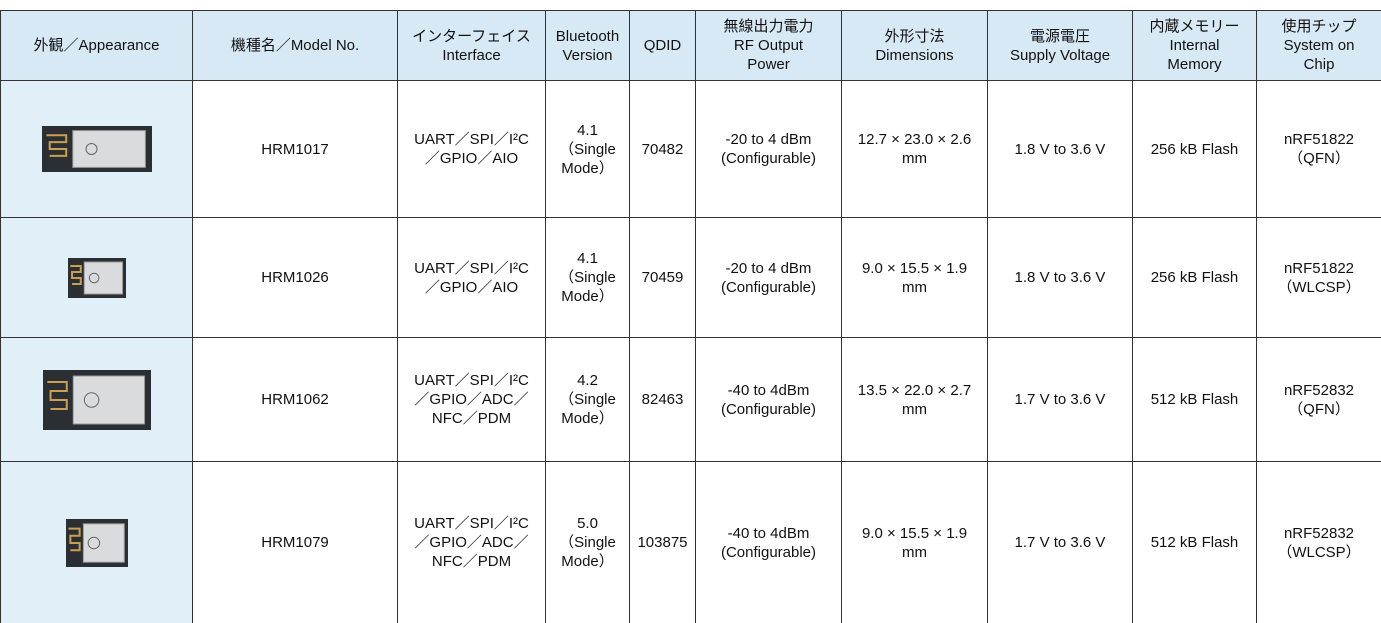 This screenshot has height=623, width=1381. I want to click on data-cell: 13.5 × 22.0 × 2.7 mm, so click(914, 399).